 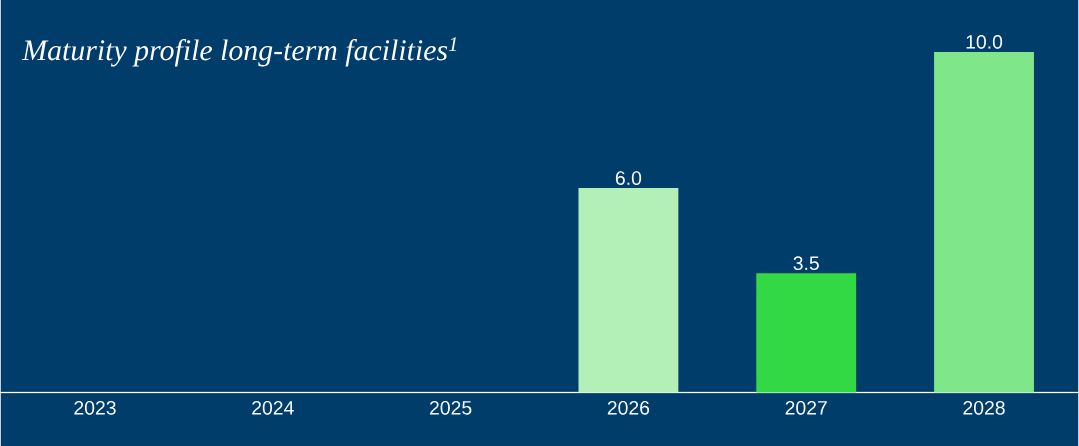 I want to click on chart-title: Maturity profile long-term facilities$^{1}$, so click(x=239, y=52).